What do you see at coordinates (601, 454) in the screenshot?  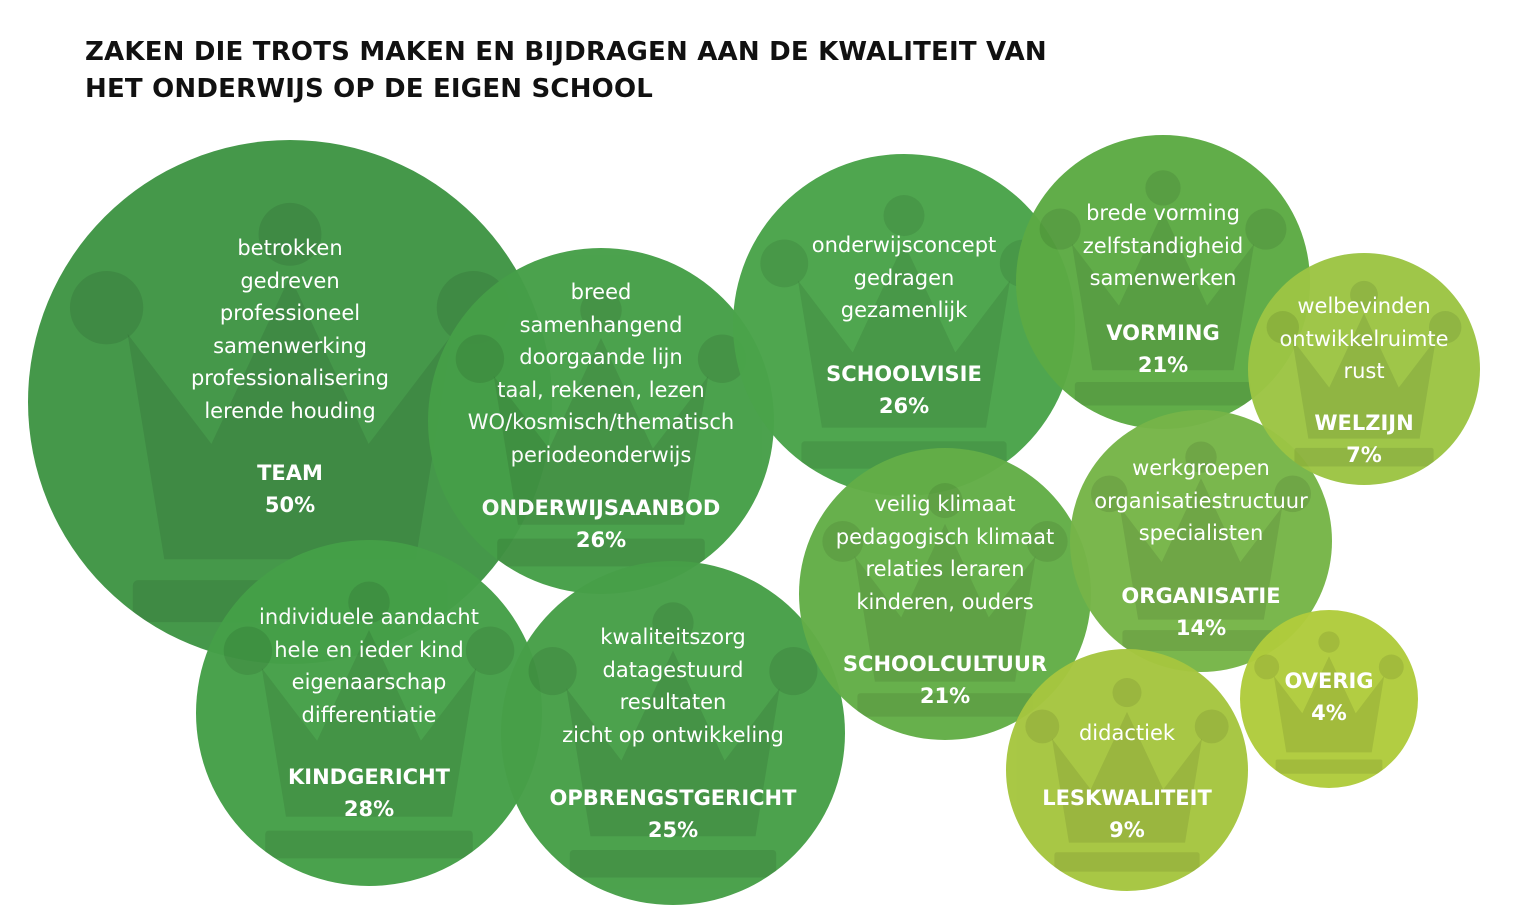 I see `bubble-item: periodeonderwijs` at bounding box center [601, 454].